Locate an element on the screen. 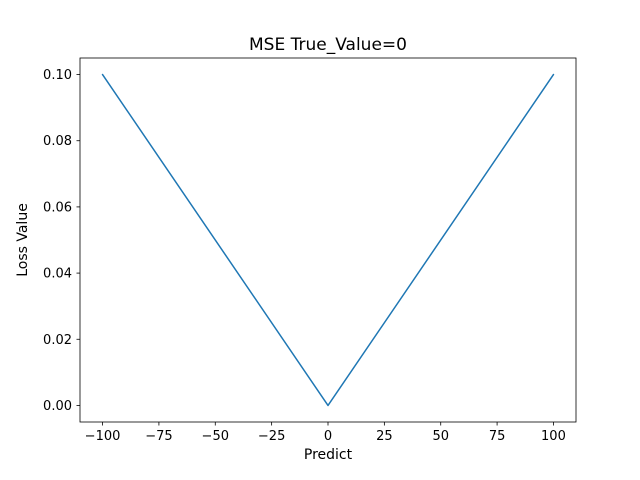  y-tick-label: 0.00 is located at coordinates (57, 406).